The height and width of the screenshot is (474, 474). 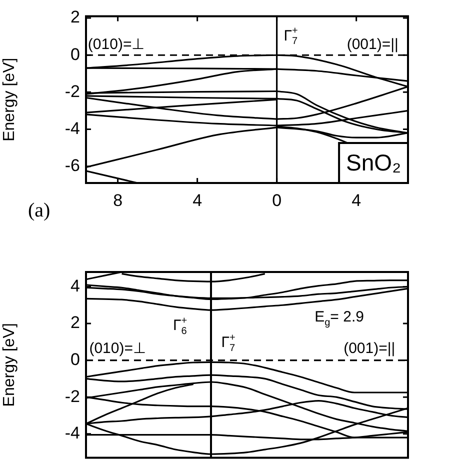 What do you see at coordinates (39, 210) in the screenshot?
I see `text: (a)` at bounding box center [39, 210].